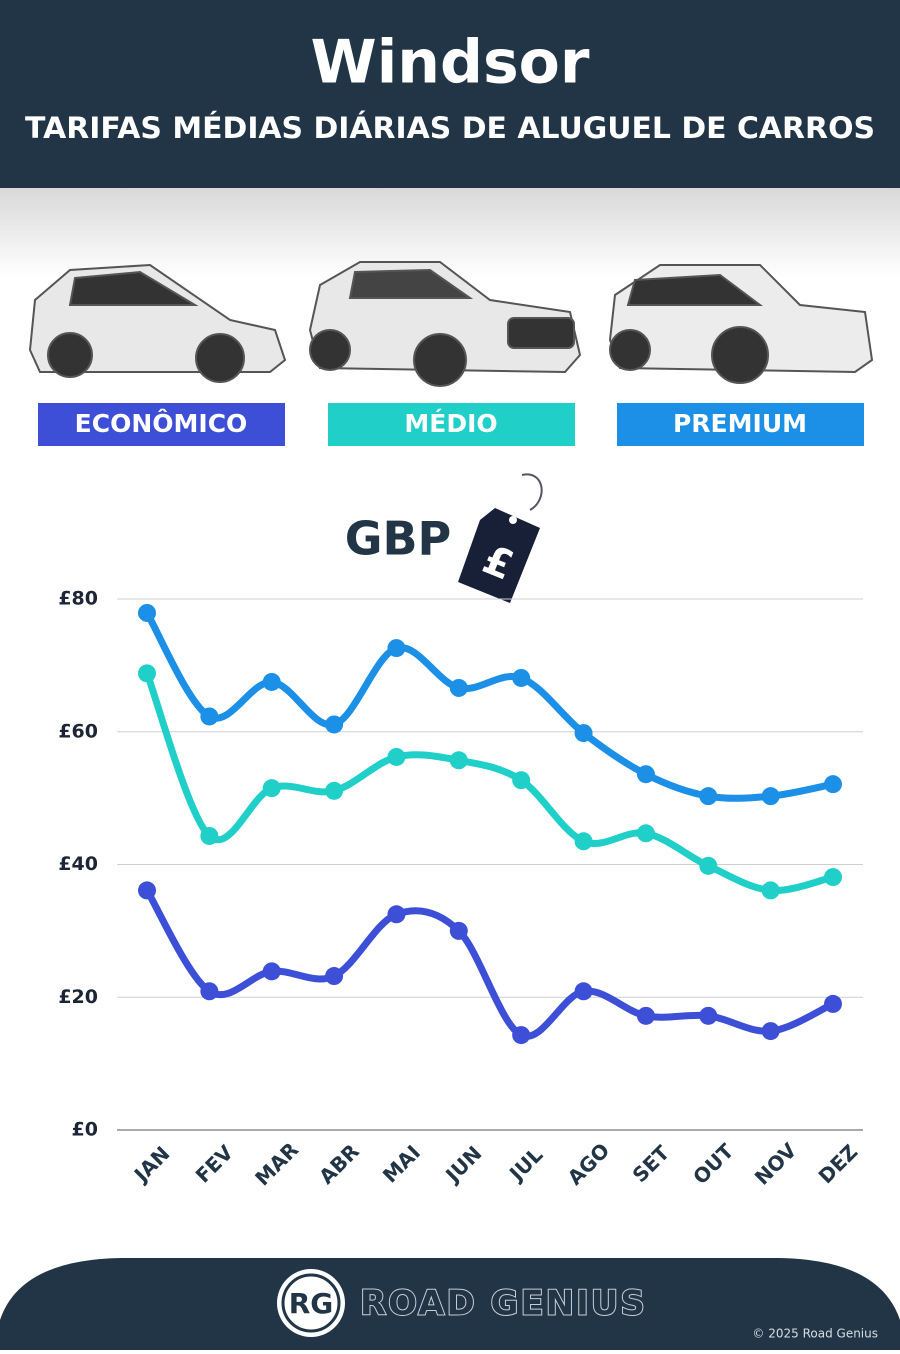  I want to click on legend-label: MÉDIO, so click(450, 423).